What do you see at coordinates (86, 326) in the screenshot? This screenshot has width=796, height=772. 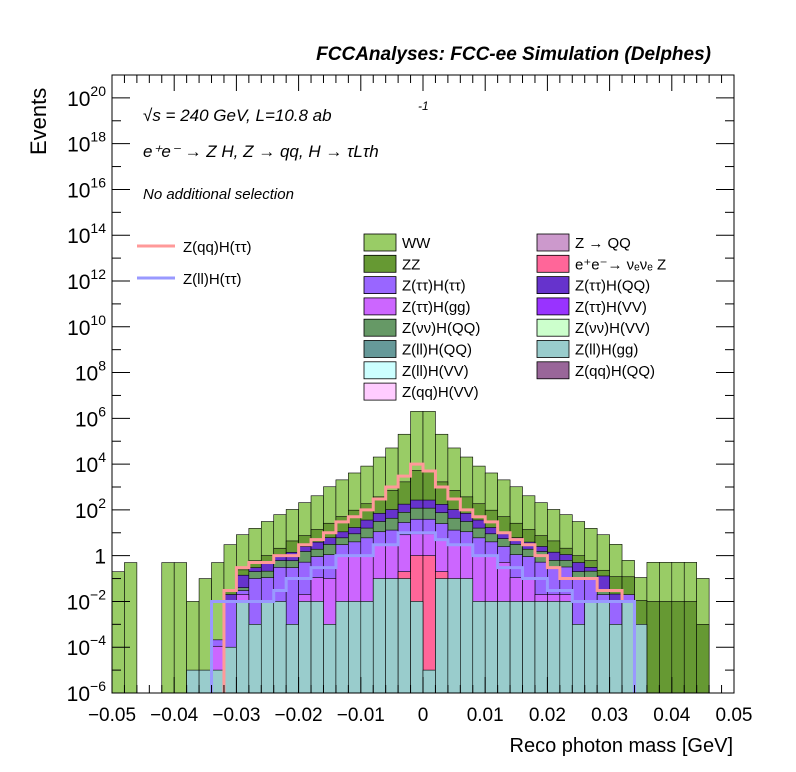 I see `y-tick-label: 10¹⁰` at bounding box center [86, 326].